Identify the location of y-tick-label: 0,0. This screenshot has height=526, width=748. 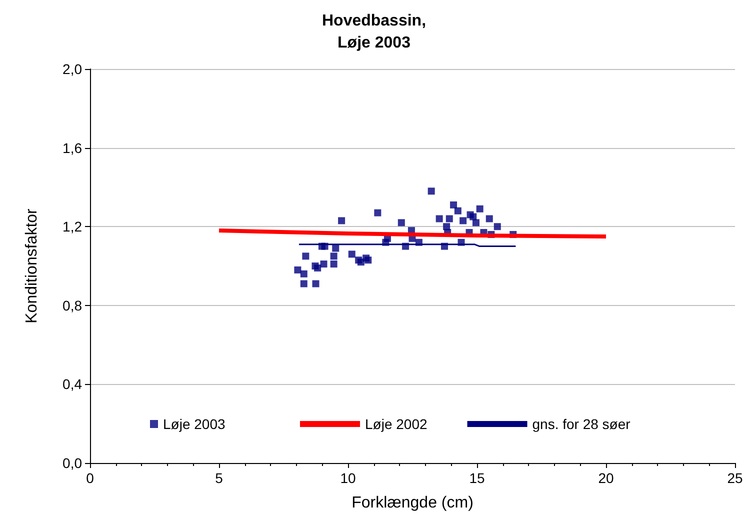
(72, 463).